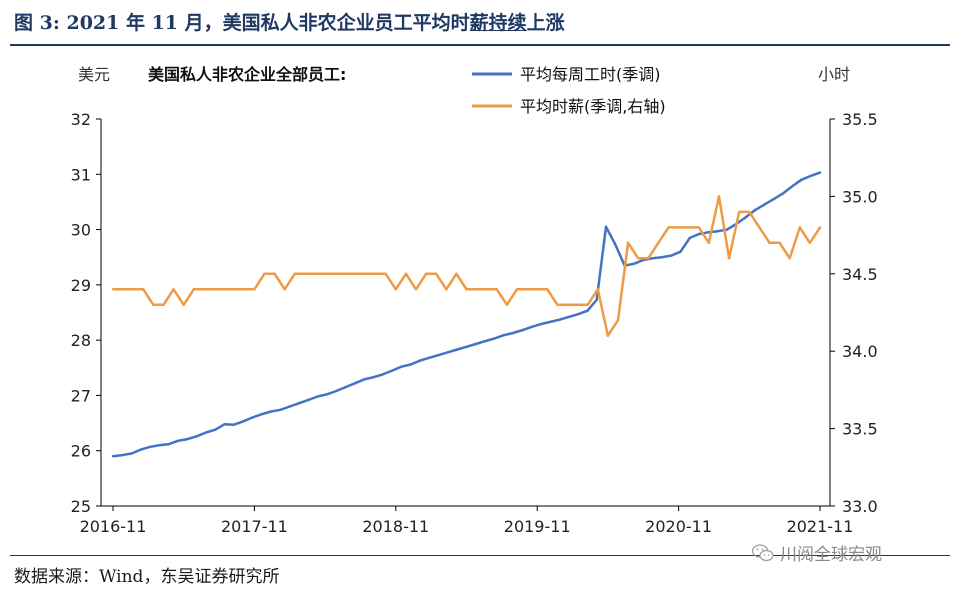 The image size is (960, 595). Describe the element at coordinates (81, 506) in the screenshot. I see `left-tick-label: 25` at that location.